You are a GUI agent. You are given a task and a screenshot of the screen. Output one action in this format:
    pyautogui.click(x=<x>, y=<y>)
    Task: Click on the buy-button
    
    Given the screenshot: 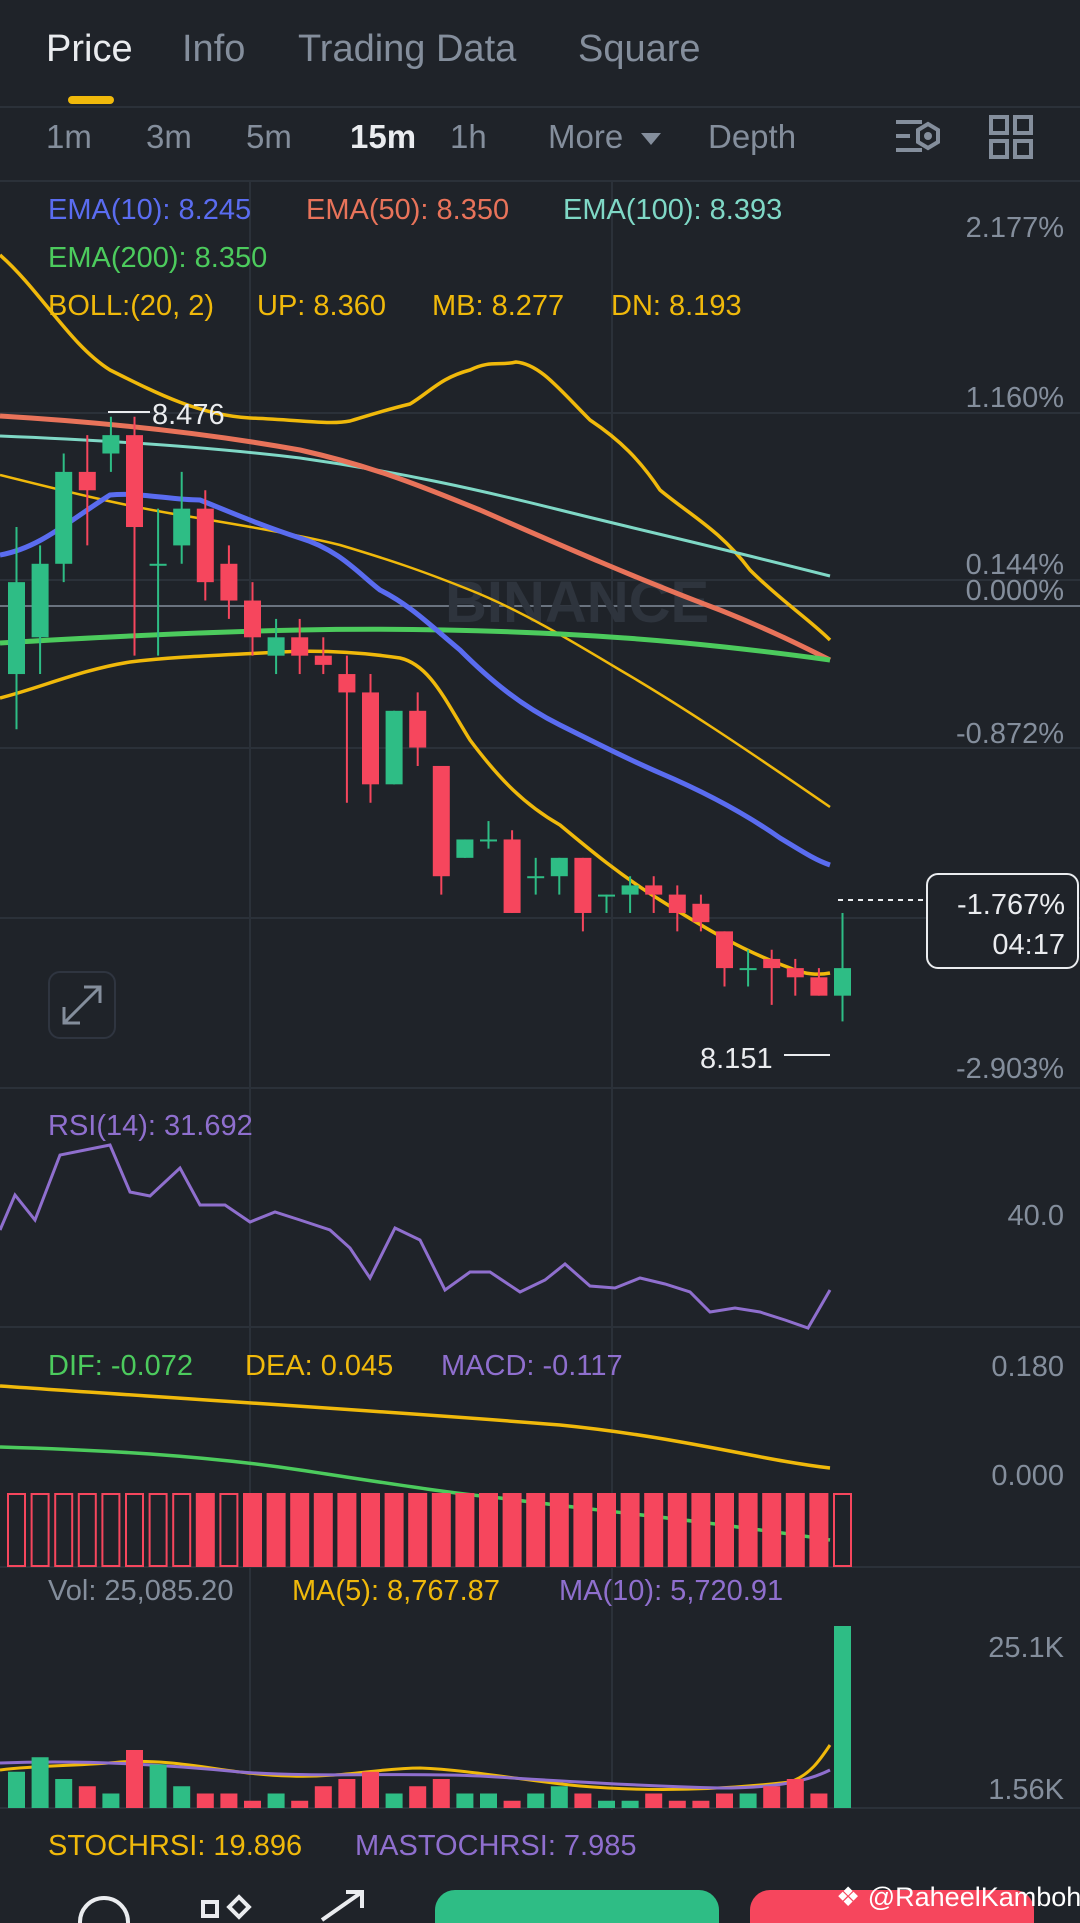 What is the action you would take?
    pyautogui.click(x=577, y=1906)
    